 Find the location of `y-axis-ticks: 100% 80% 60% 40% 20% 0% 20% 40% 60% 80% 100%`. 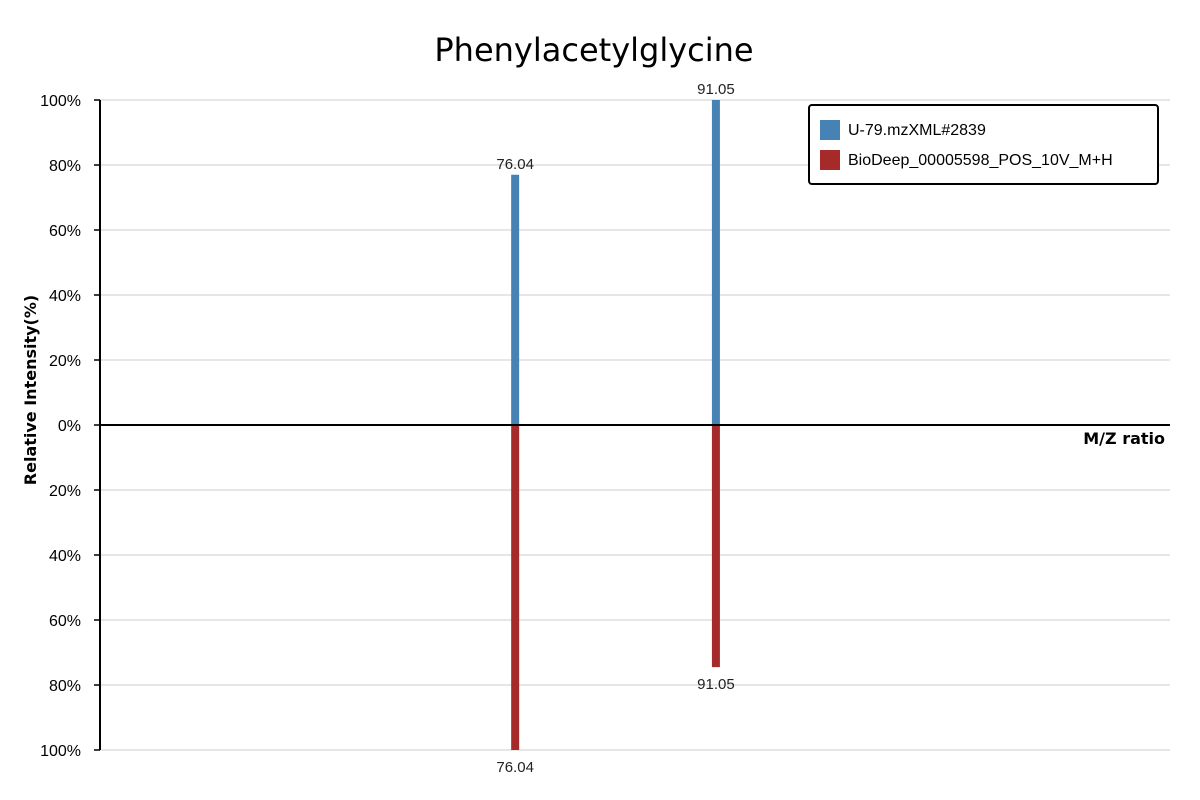

y-axis-ticks: 100% 80% 60% 40% 20% 0% 20% 40% 60% 80% 100% is located at coordinates (70, 426).